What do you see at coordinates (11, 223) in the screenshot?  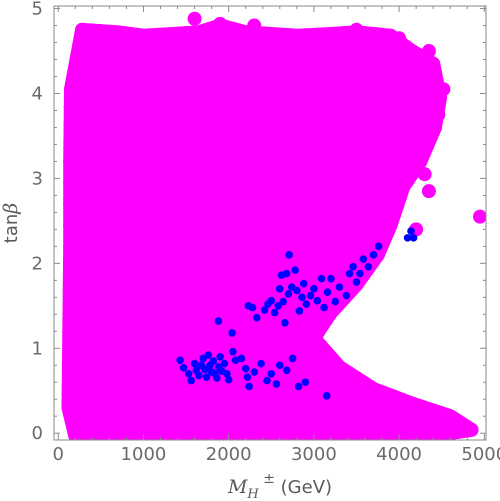 I see `y-axis-label: tanβ` at bounding box center [11, 223].